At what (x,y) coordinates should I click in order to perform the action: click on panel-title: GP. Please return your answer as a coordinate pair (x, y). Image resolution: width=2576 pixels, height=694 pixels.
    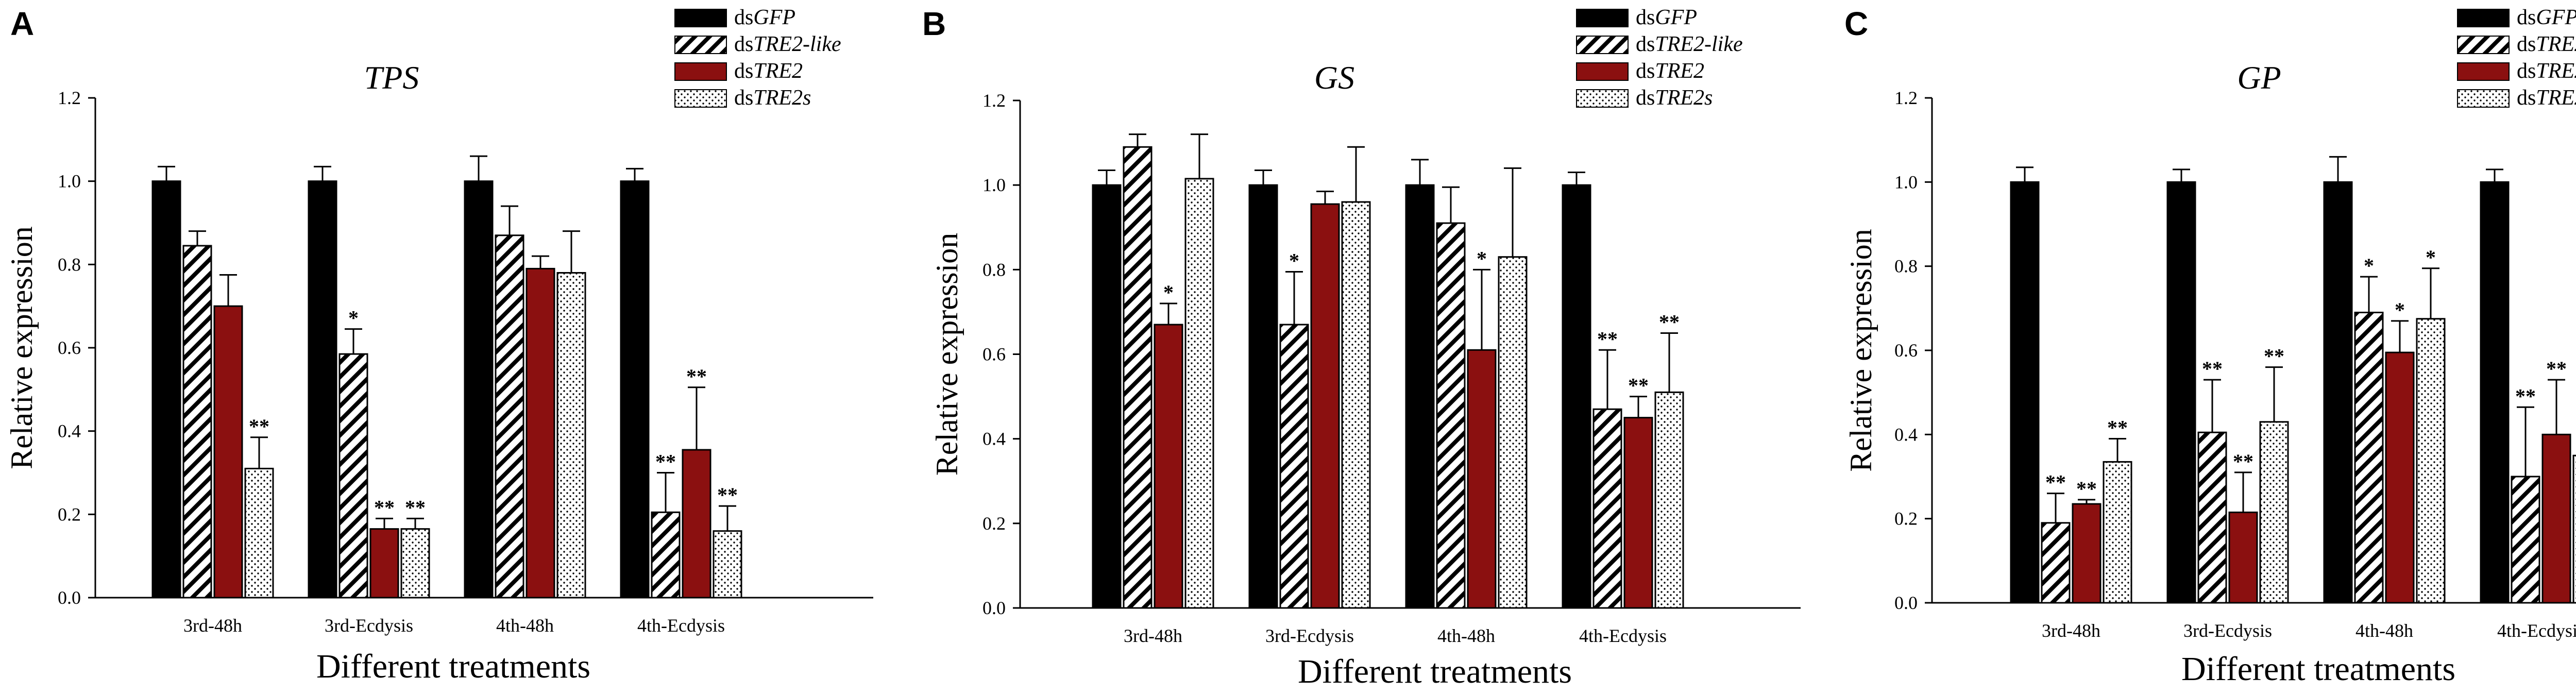
    Looking at the image, I should click on (2259, 77).